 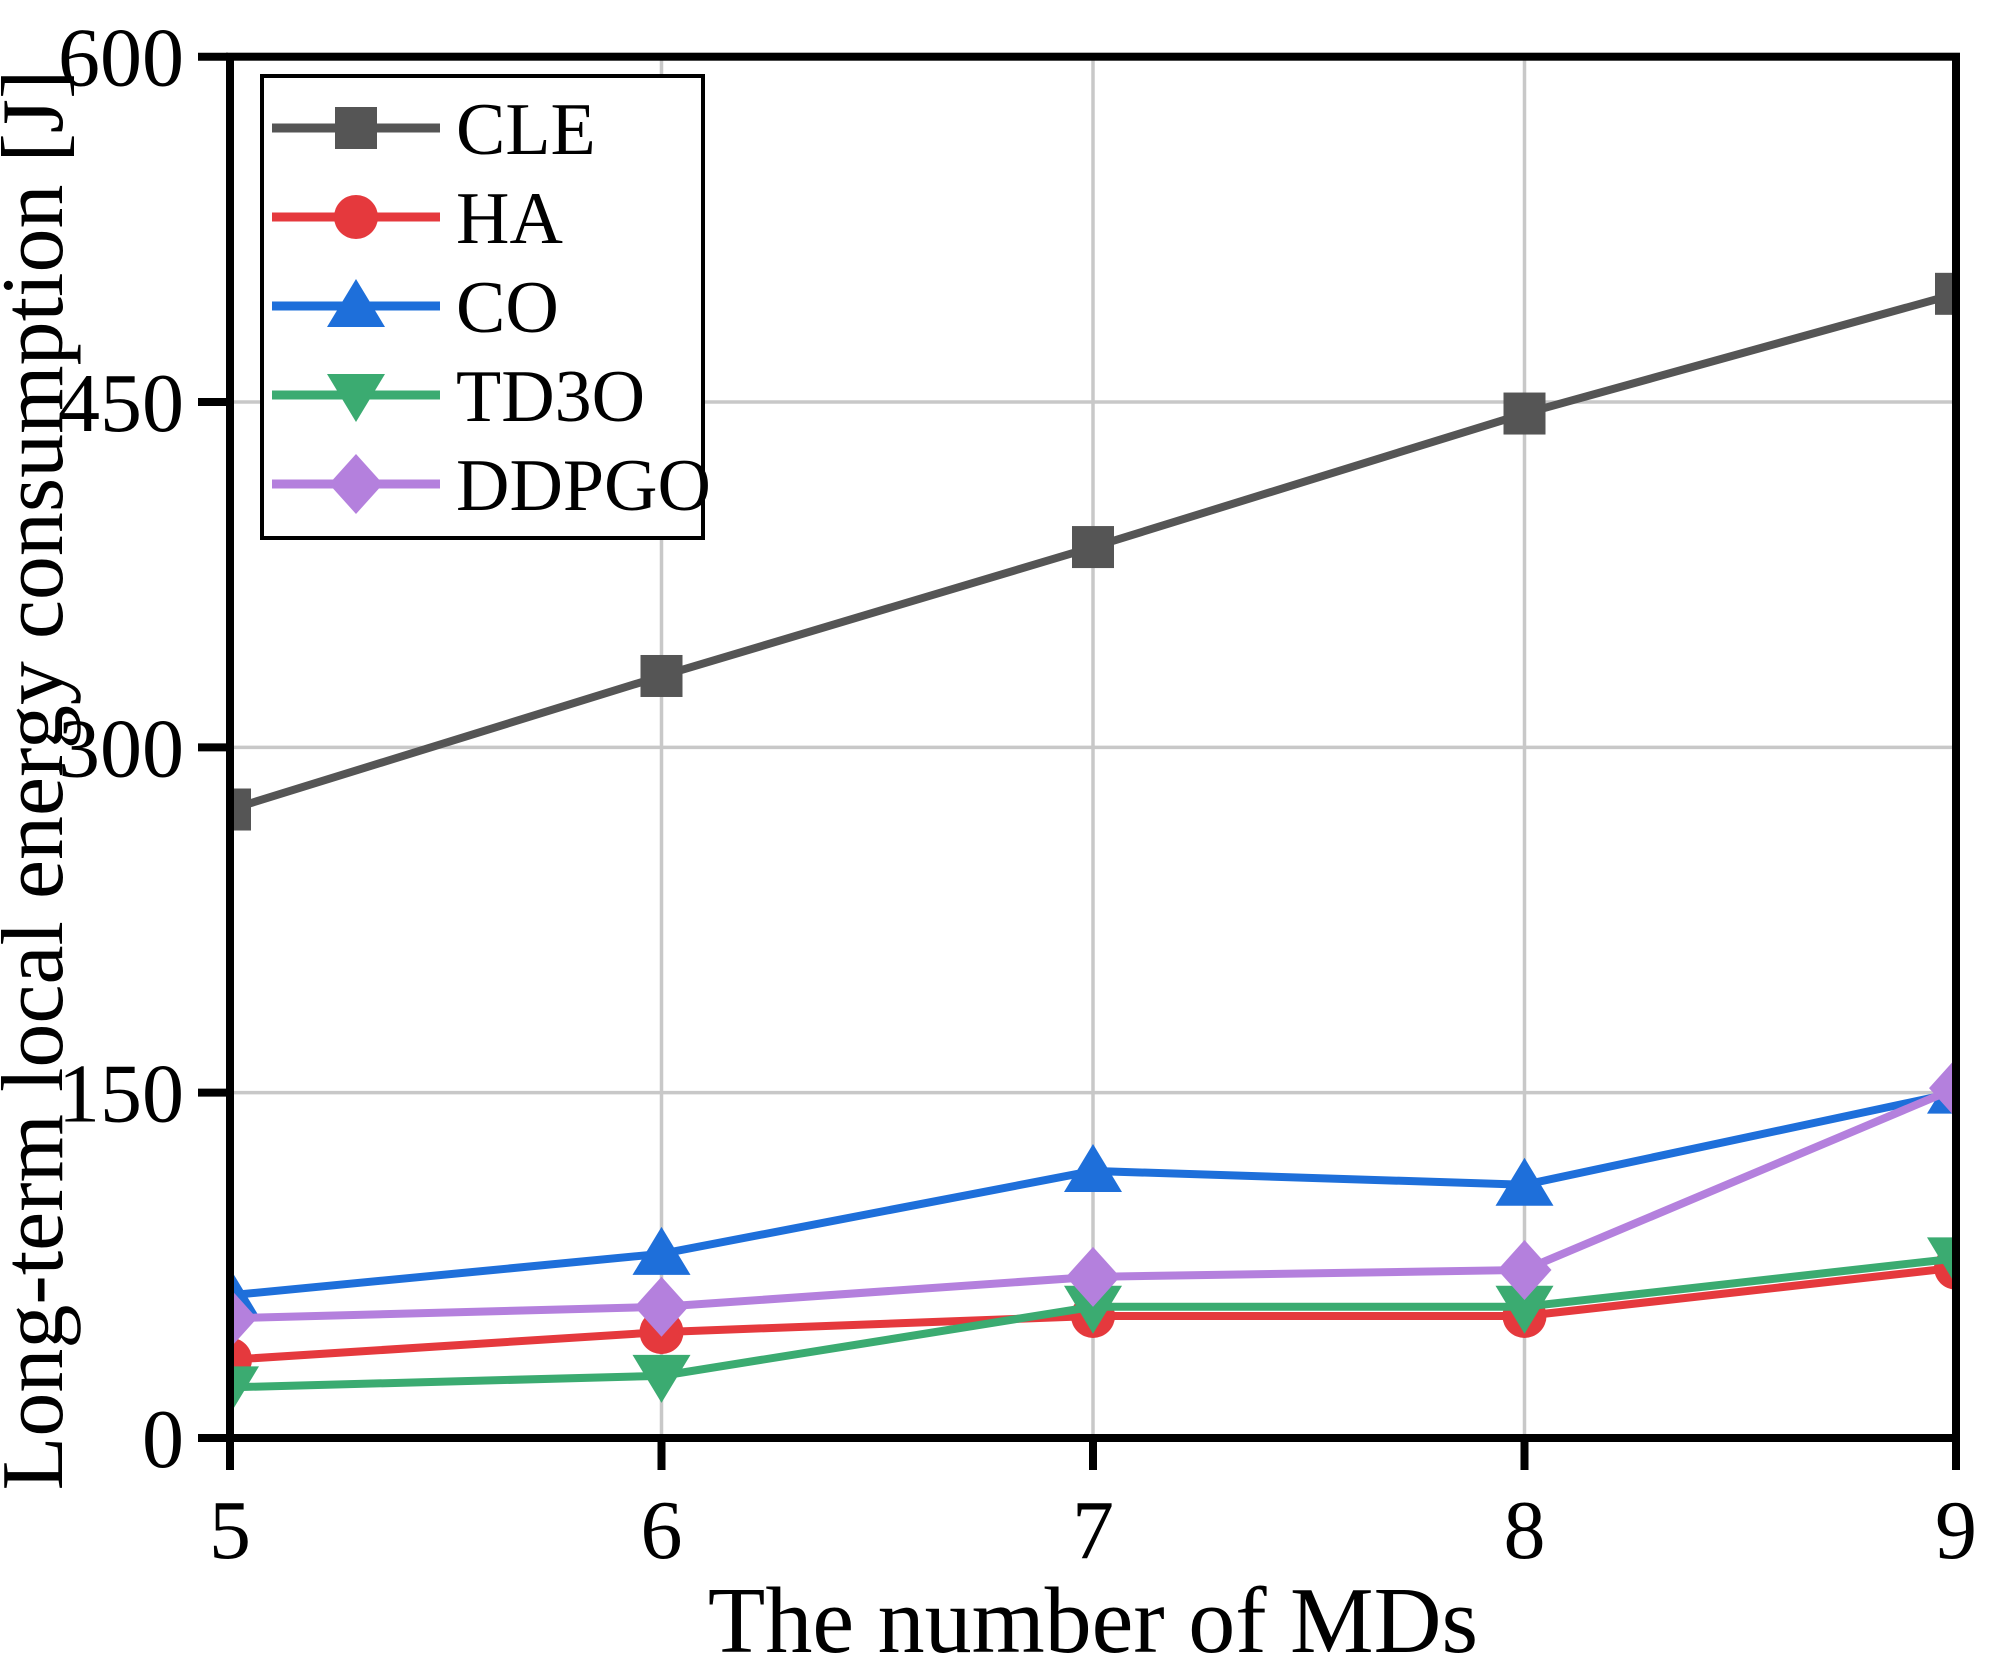 What do you see at coordinates (356, 217) in the screenshot?
I see `marker-circle` at bounding box center [356, 217].